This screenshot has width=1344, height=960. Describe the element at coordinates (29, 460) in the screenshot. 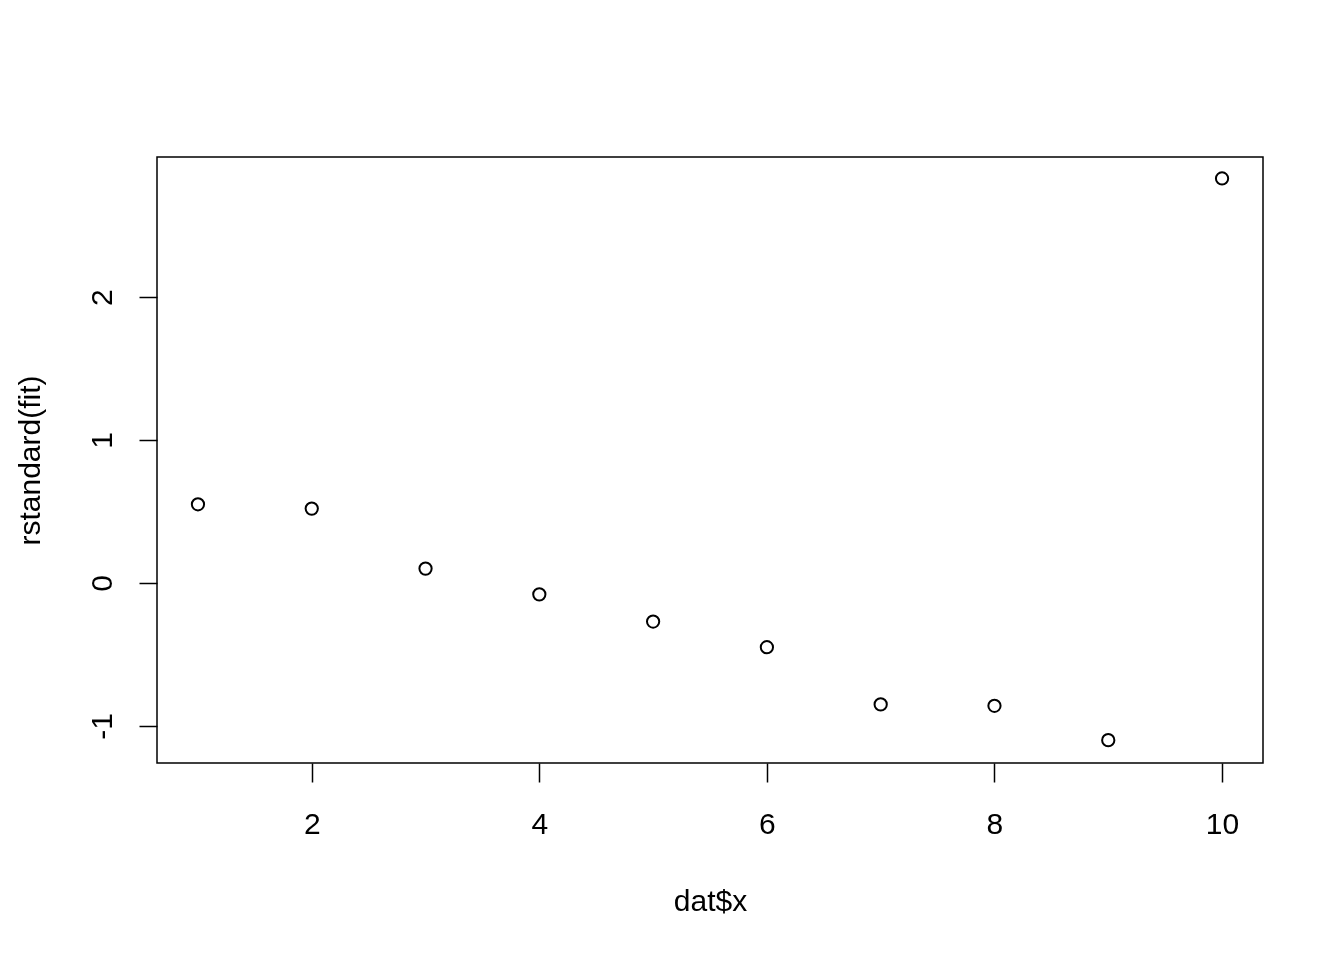

I see `y-axis-title: rstandard(fit)` at that location.